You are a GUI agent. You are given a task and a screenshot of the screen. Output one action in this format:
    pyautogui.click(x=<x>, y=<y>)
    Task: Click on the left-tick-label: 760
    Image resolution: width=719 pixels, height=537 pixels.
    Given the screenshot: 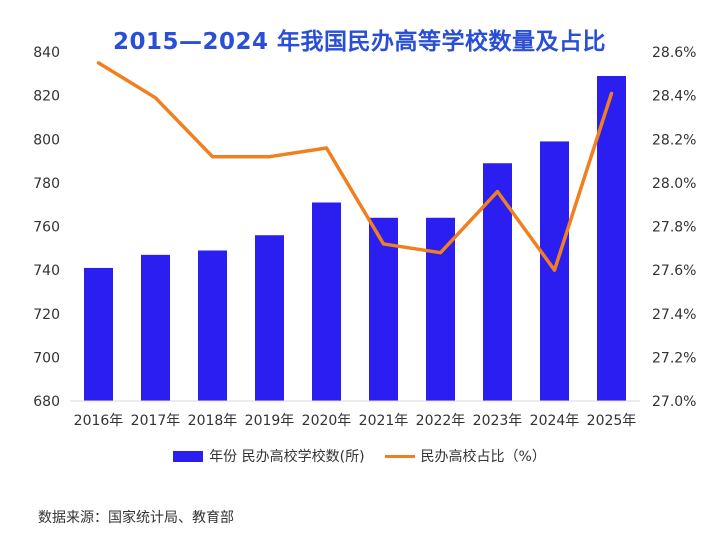 What is the action you would take?
    pyautogui.click(x=46, y=228)
    